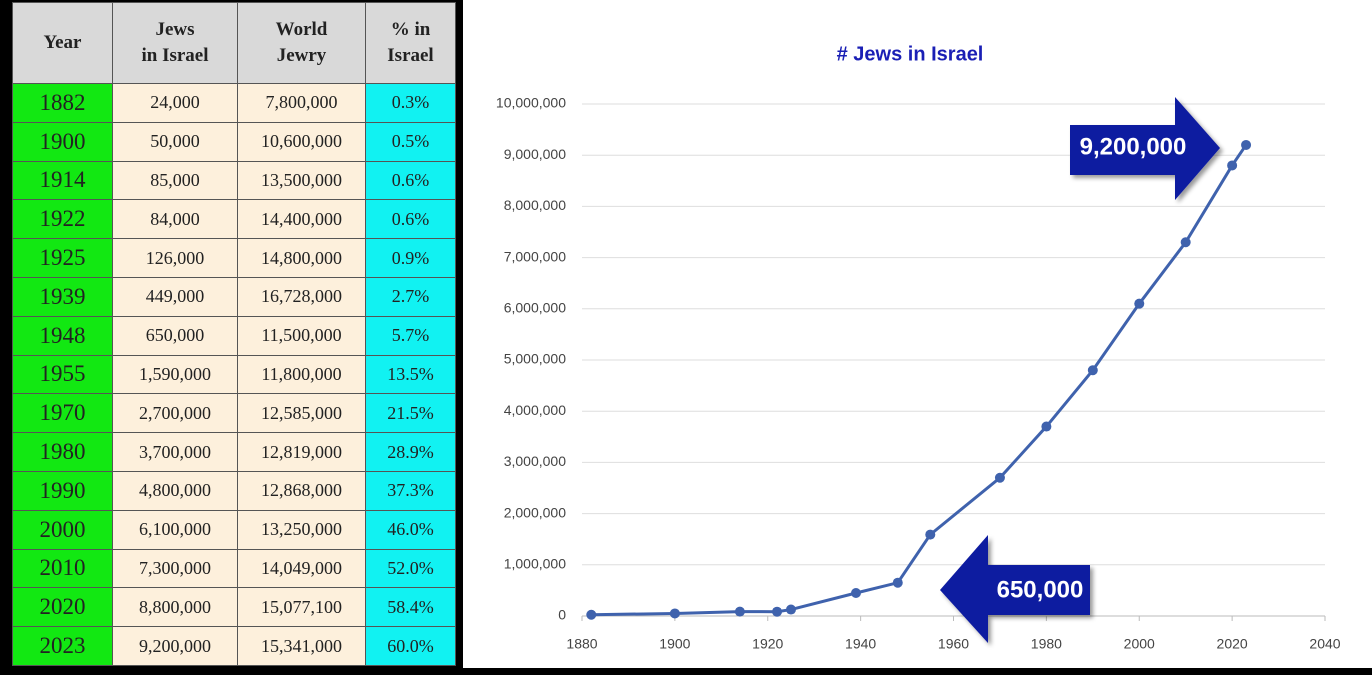  Describe the element at coordinates (535, 308) in the screenshot. I see `y-tick-label: 6,000,000` at that location.